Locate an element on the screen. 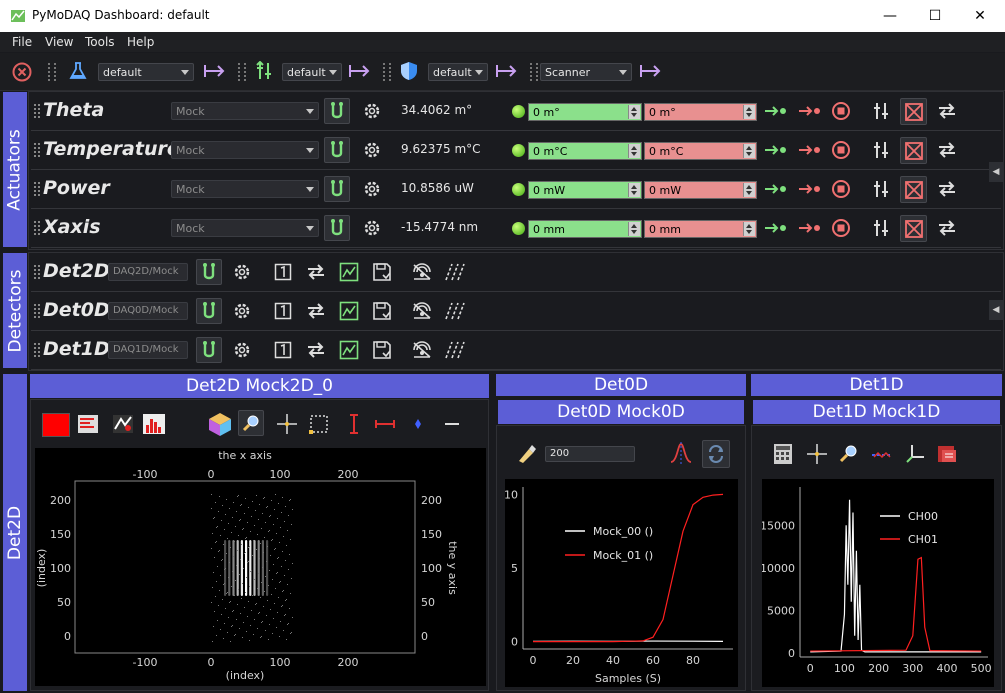  relative-step-input: 0 m°C is located at coordinates (700, 151).